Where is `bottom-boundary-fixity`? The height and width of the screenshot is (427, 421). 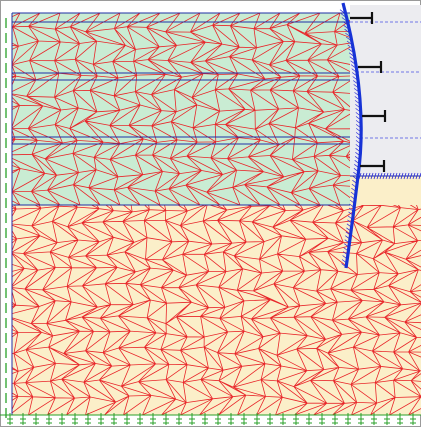
bottom-boundary-fixity is located at coordinates (210, 419).